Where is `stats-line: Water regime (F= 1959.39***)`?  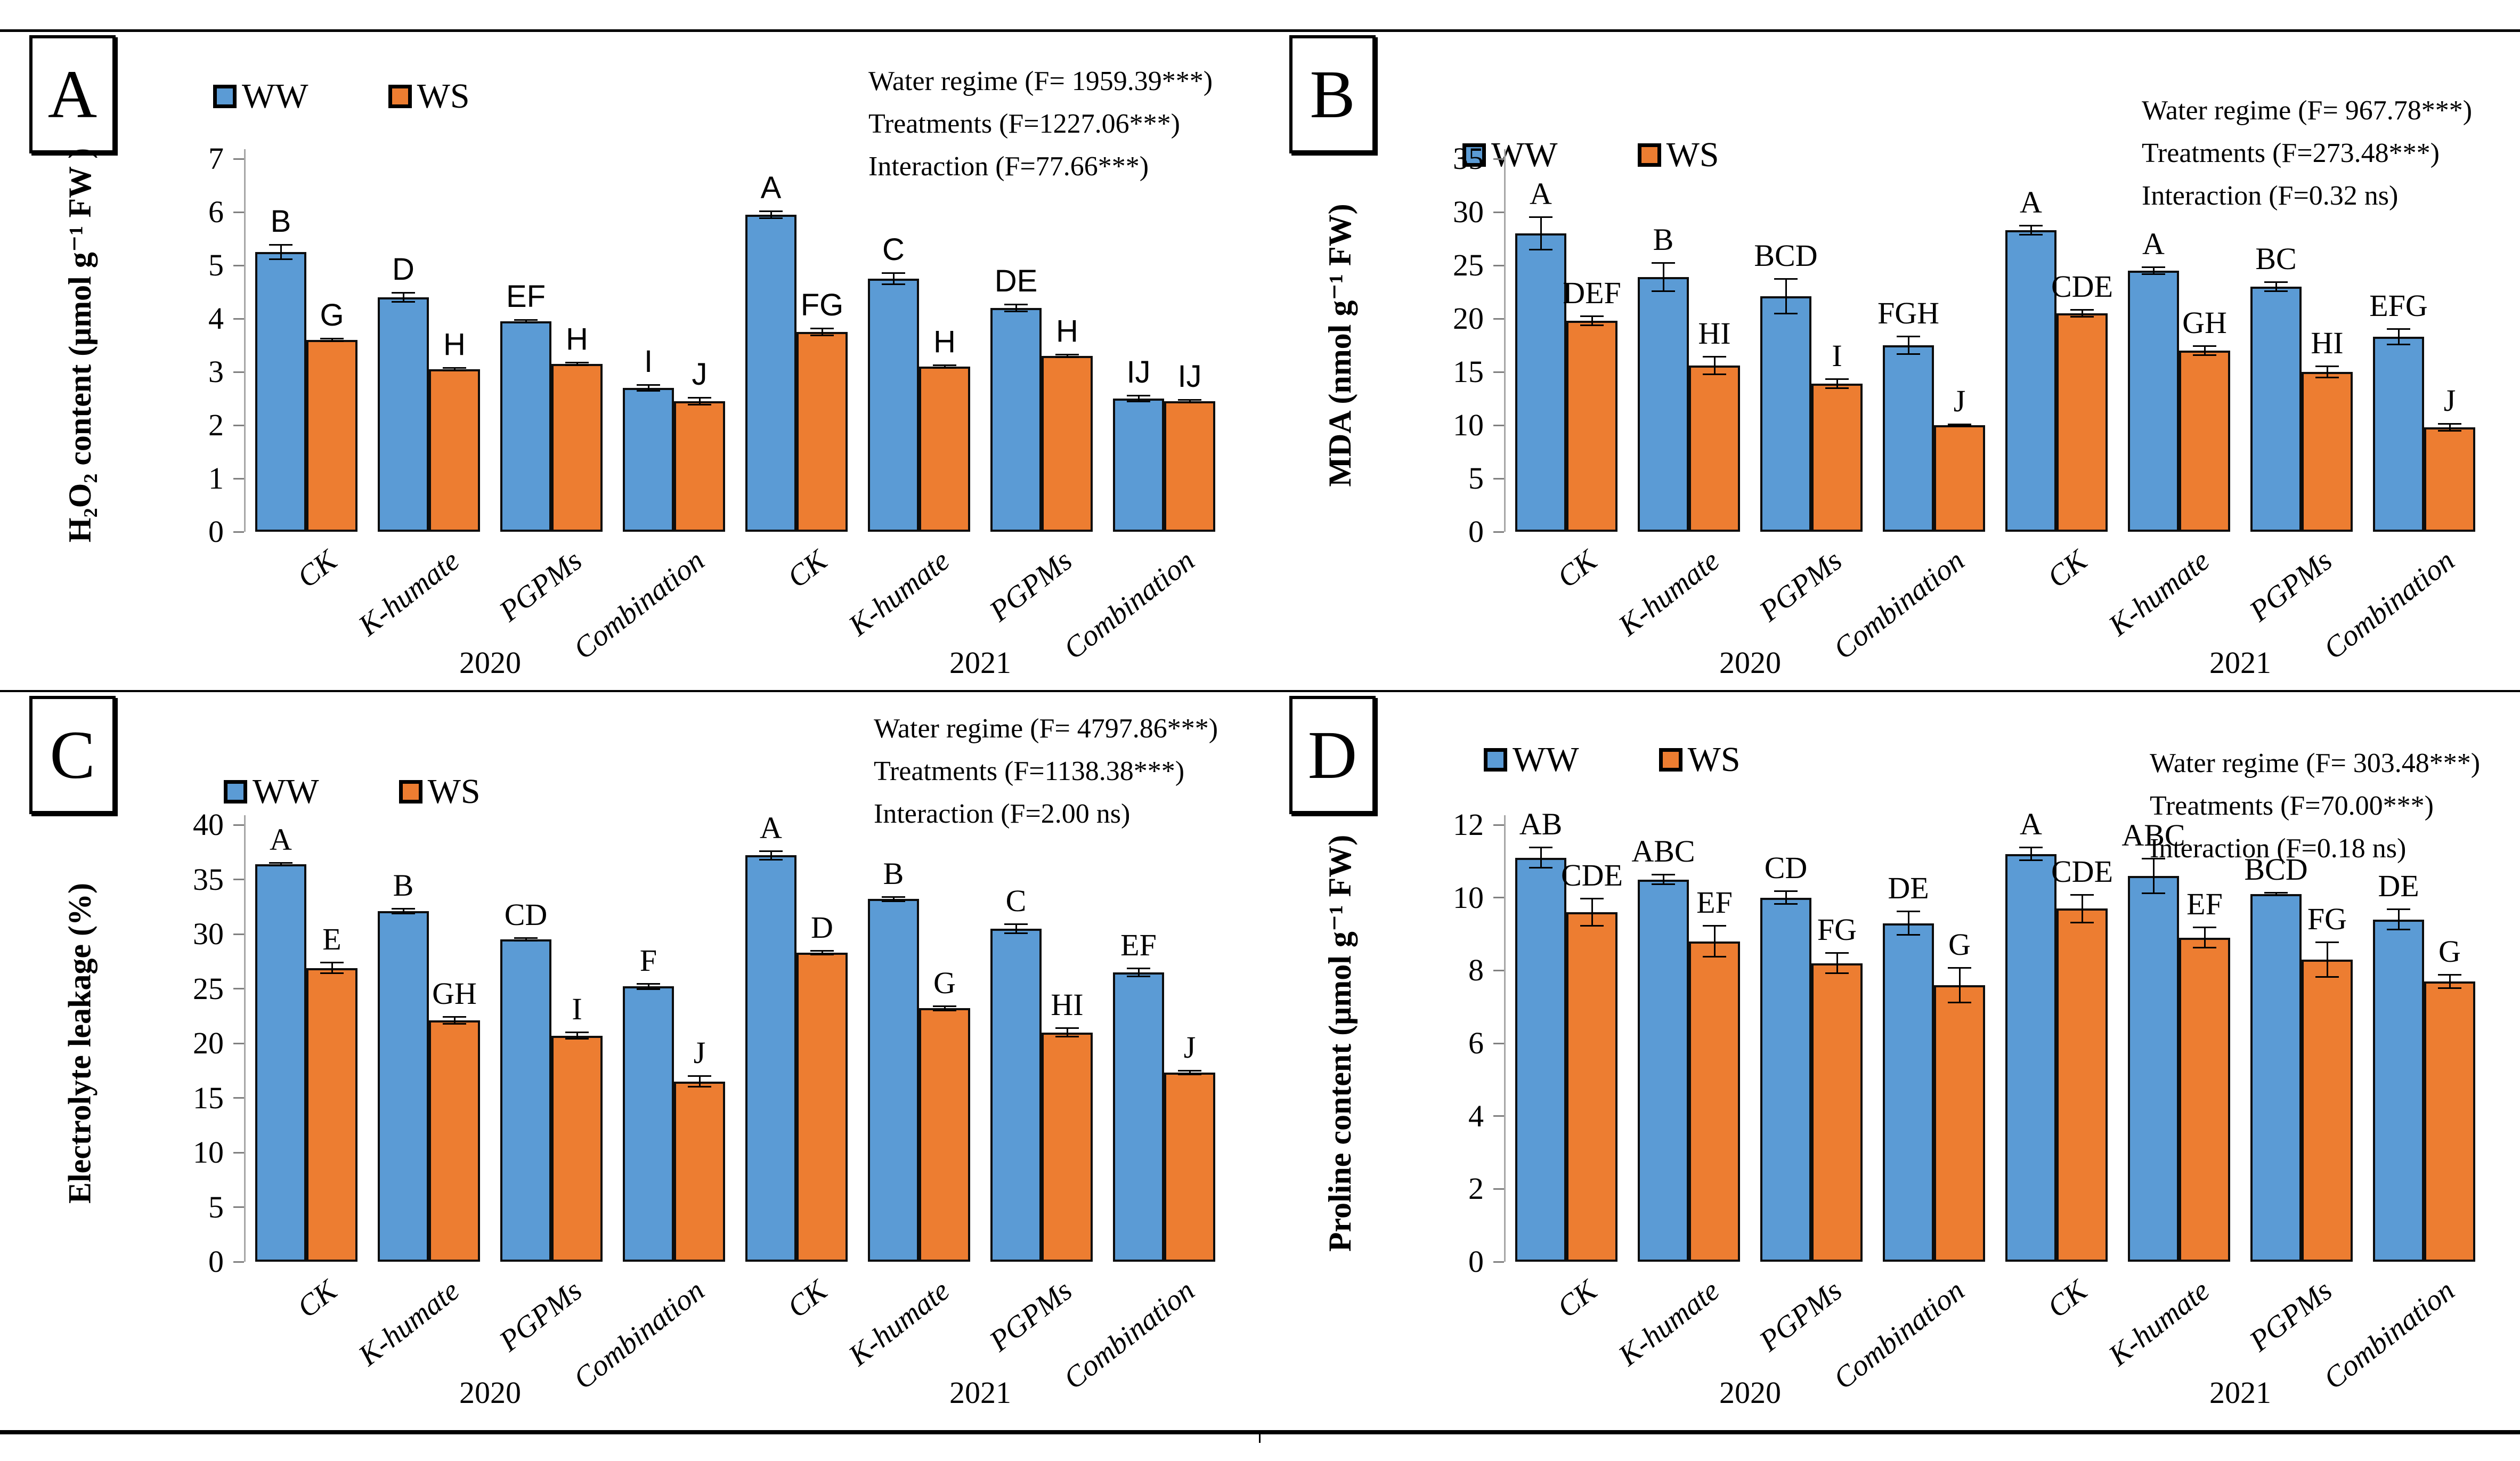
stats-line: Water regime (F= 1959.39***) is located at coordinates (1040, 81).